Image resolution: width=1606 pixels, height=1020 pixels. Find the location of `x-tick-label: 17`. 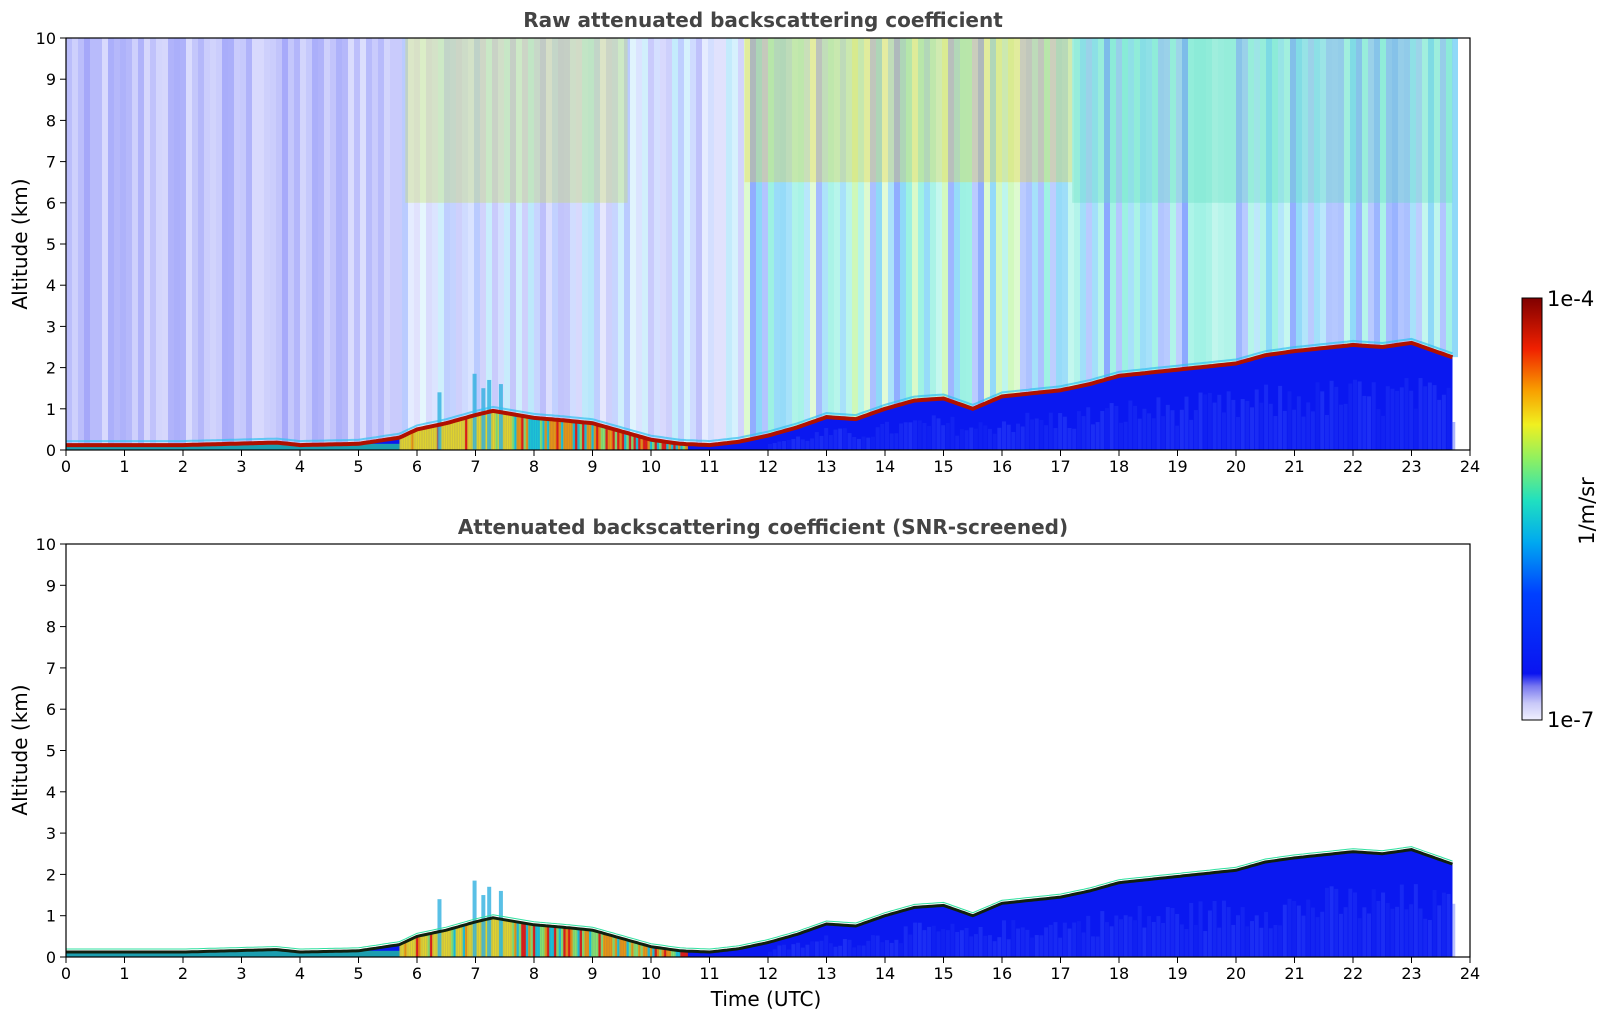

x-tick-label: 17 is located at coordinates (1060, 466).